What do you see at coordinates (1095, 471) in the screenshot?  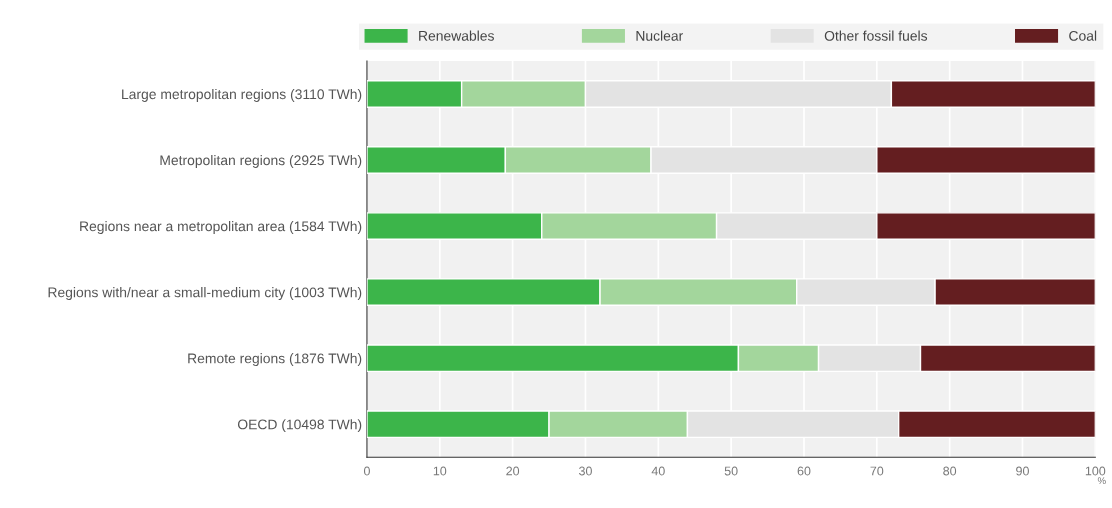 I see `x-tick-label: 100` at bounding box center [1095, 471].